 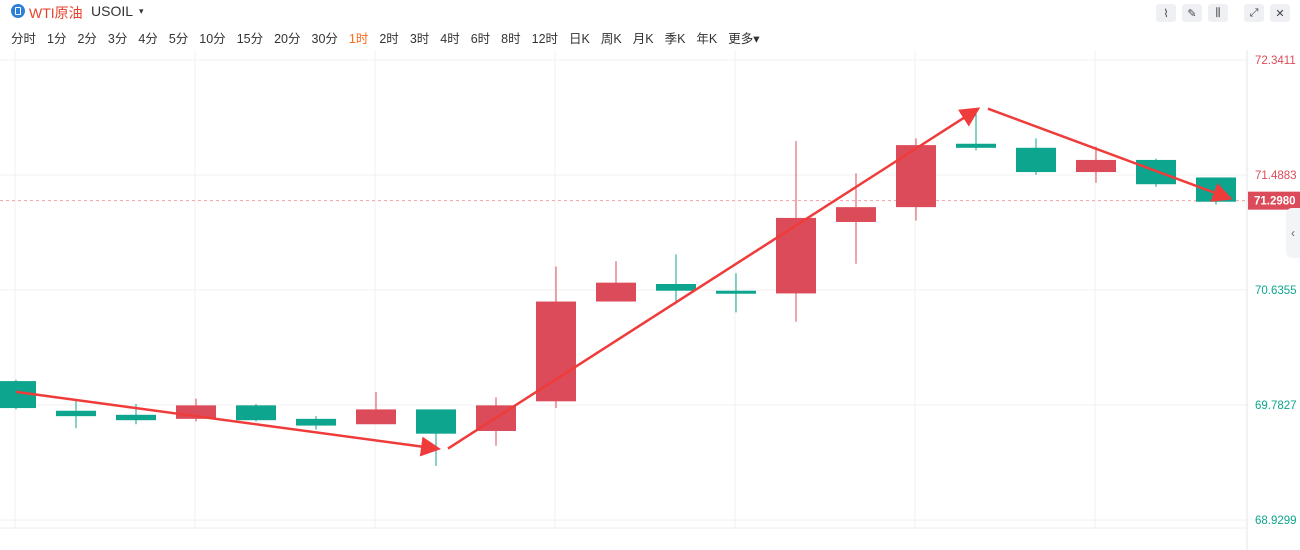 I want to click on period-tab: 月K, so click(x=643, y=39).